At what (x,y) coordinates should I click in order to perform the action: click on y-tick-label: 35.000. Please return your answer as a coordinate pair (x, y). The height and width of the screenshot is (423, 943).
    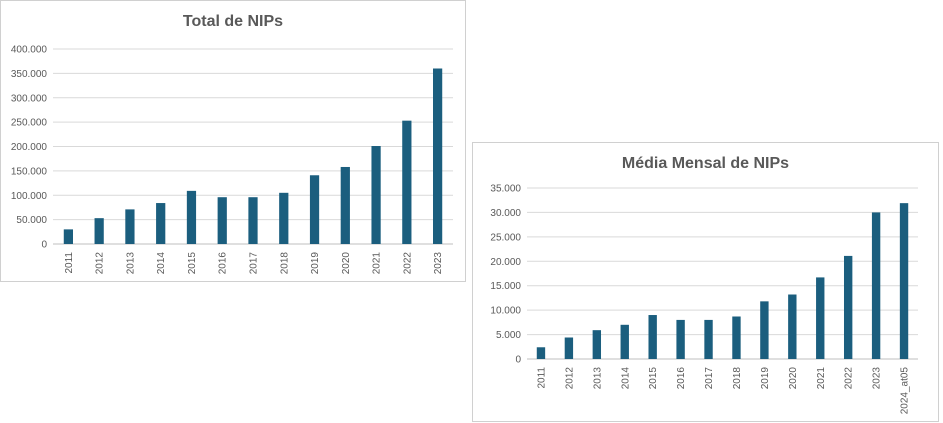
    Looking at the image, I should click on (505, 189).